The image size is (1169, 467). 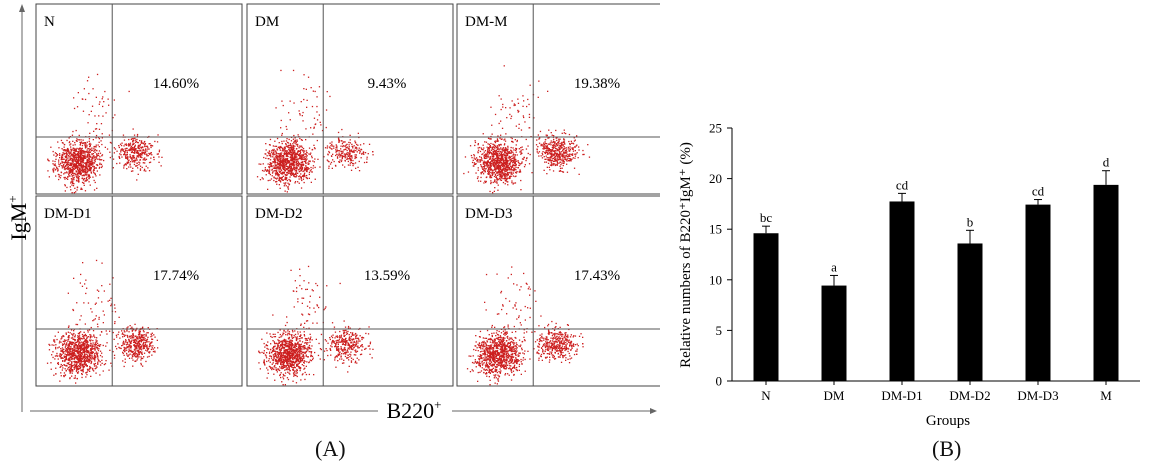 I want to click on flow-plot-2: DM-M 19.38%, so click(x=558, y=99).